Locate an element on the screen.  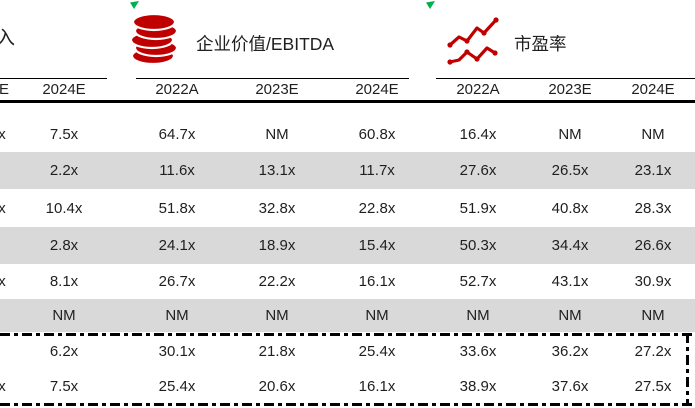
value-cell: 15.4x is located at coordinates (377, 245).